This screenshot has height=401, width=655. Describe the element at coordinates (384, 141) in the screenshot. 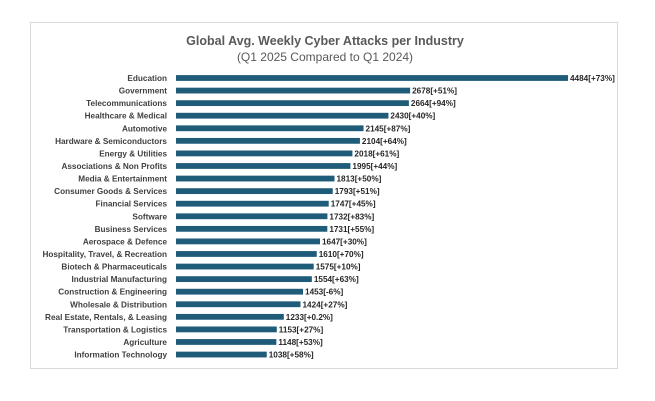

I see `value-label: 2104[+64%]` at that location.